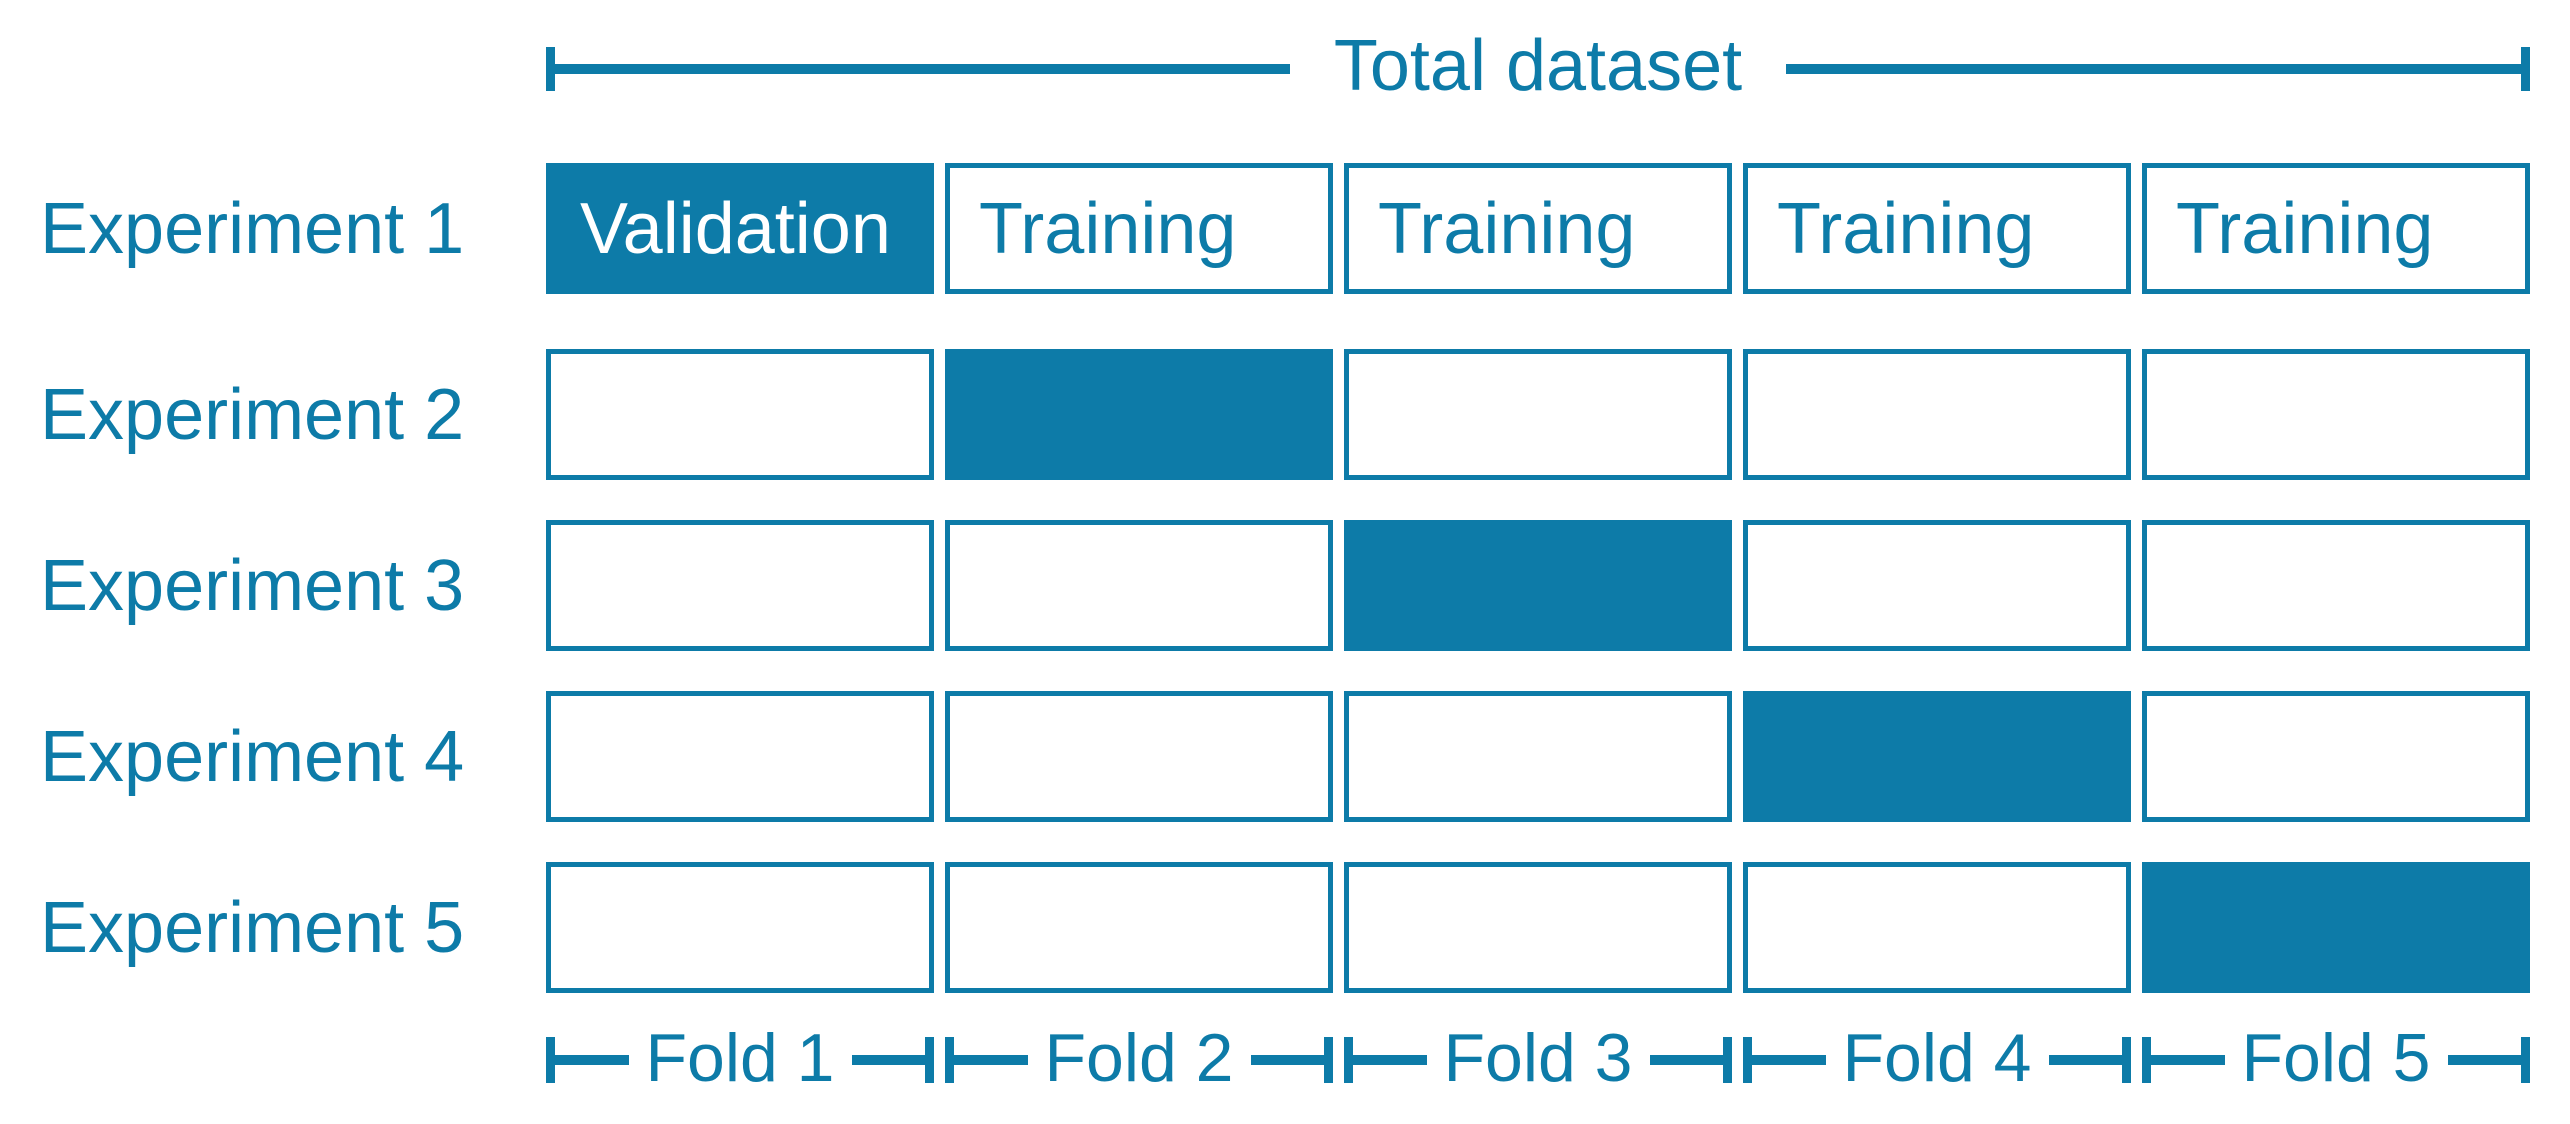  I want to click on total-dataset-label: Total dataset, so click(1538, 65).